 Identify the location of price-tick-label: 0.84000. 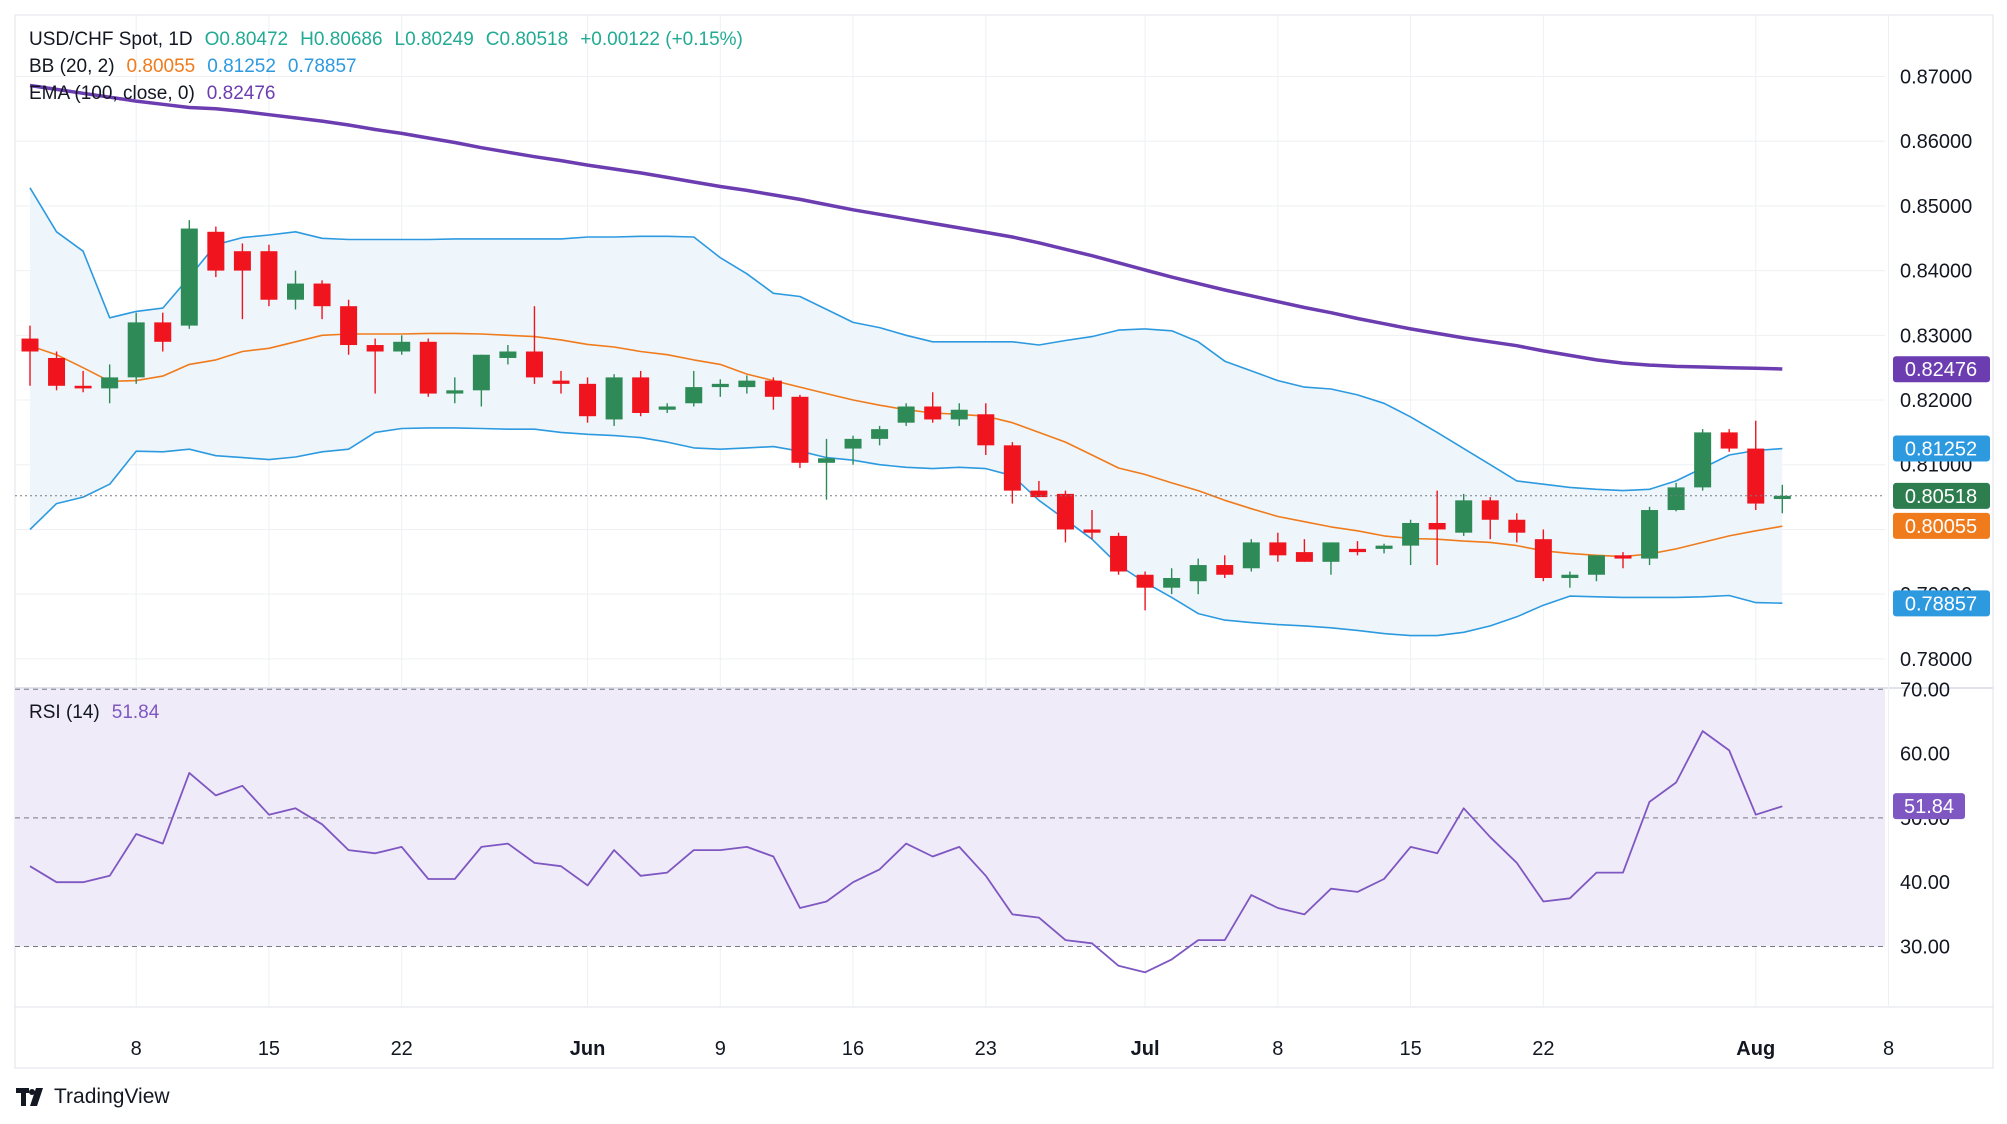
(1936, 272).